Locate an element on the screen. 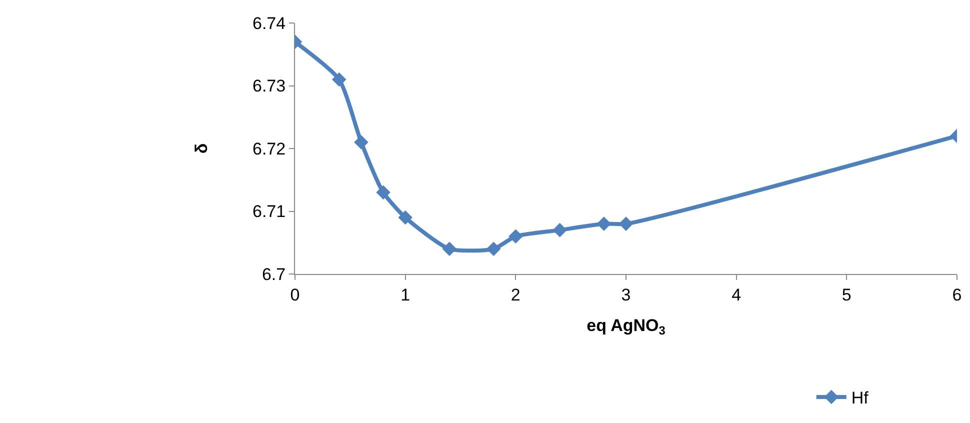  x-axis-title: eq AgNO$_{3}$ is located at coordinates (626, 327).